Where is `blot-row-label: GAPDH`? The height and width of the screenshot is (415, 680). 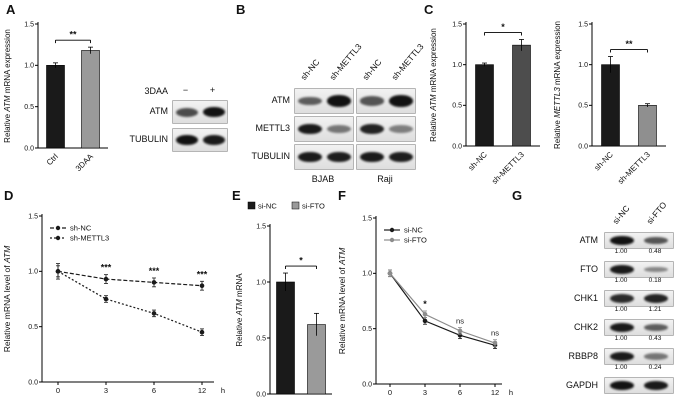 blot-row-label: GAPDH is located at coordinates (581, 385).